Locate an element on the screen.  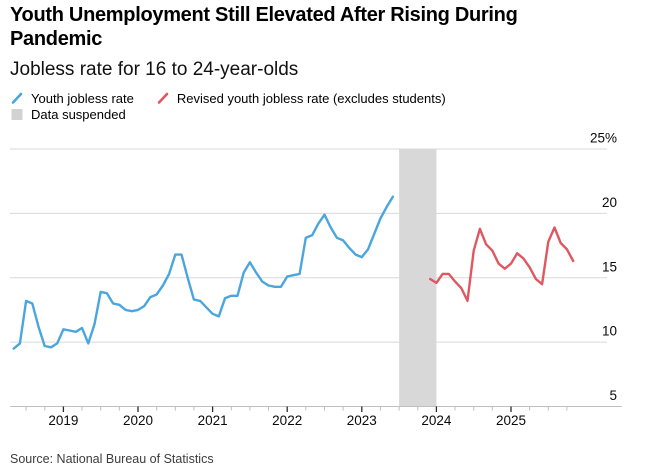
legend-label-youth-jobless-rate: Youth jobless rate is located at coordinates (82, 98).